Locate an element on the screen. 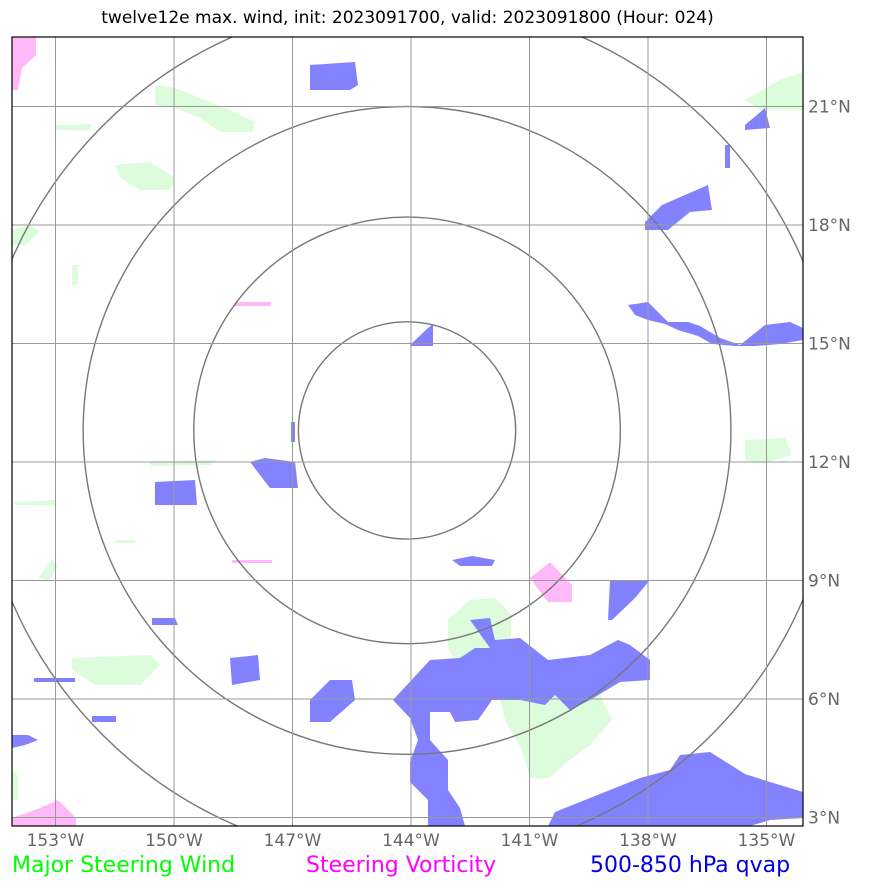  latitude-tick-label: 9°N is located at coordinates (824, 582).